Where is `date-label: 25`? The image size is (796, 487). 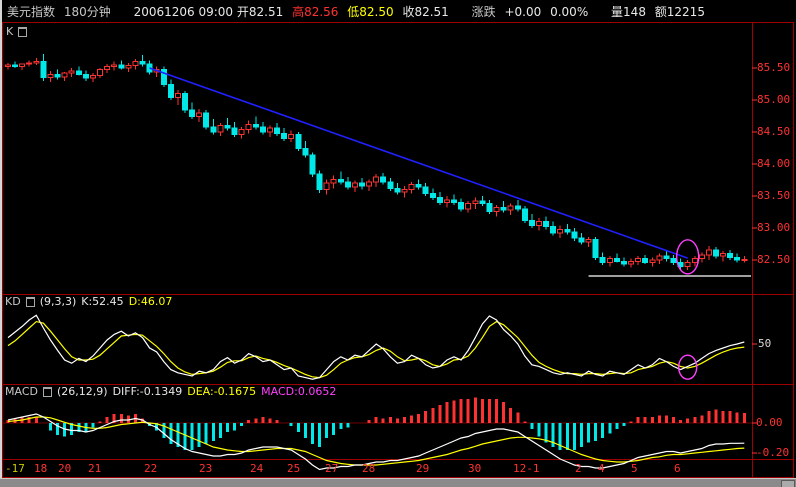
date-label: 25 is located at coordinates (294, 468).